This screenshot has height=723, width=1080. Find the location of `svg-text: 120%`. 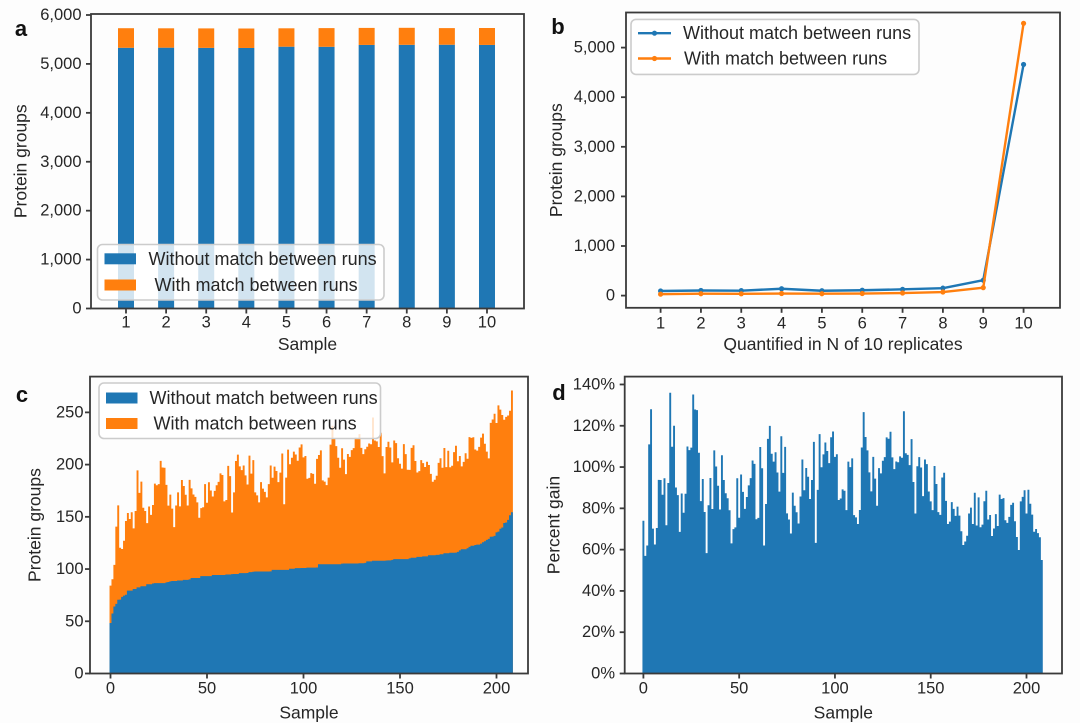

svg-text: 120% is located at coordinates (594, 426).